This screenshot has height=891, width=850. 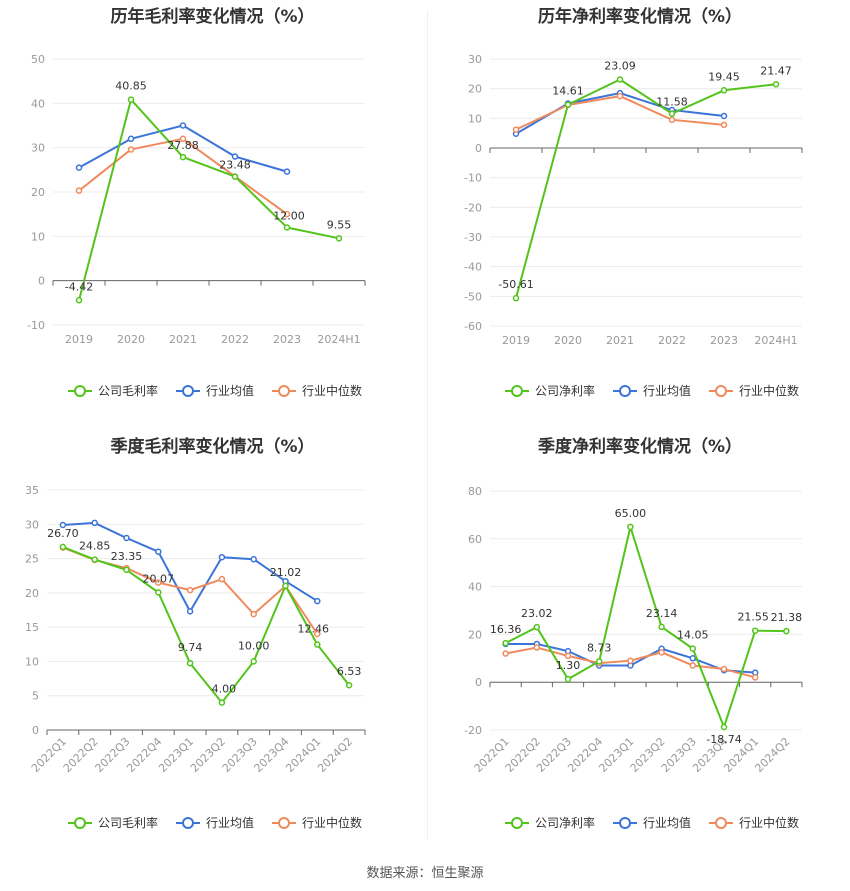 I want to click on data-label: 21.38, so click(x=787, y=617).